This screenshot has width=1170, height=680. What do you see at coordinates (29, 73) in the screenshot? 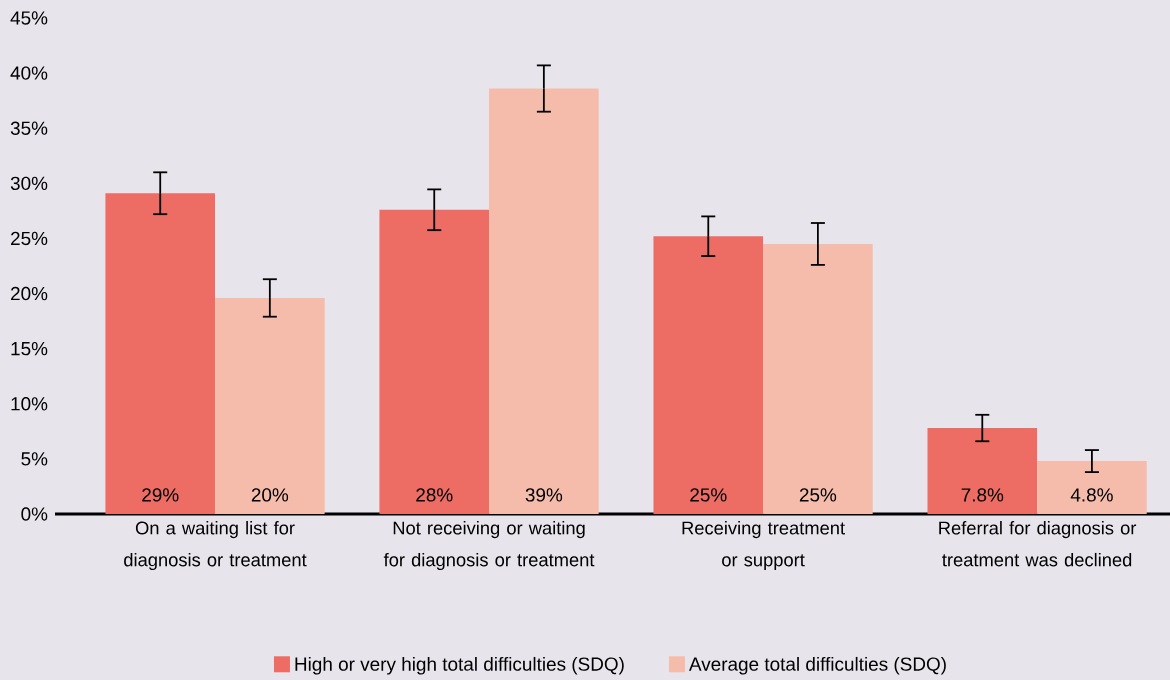
I see `y-tick-label: 40%` at bounding box center [29, 73].